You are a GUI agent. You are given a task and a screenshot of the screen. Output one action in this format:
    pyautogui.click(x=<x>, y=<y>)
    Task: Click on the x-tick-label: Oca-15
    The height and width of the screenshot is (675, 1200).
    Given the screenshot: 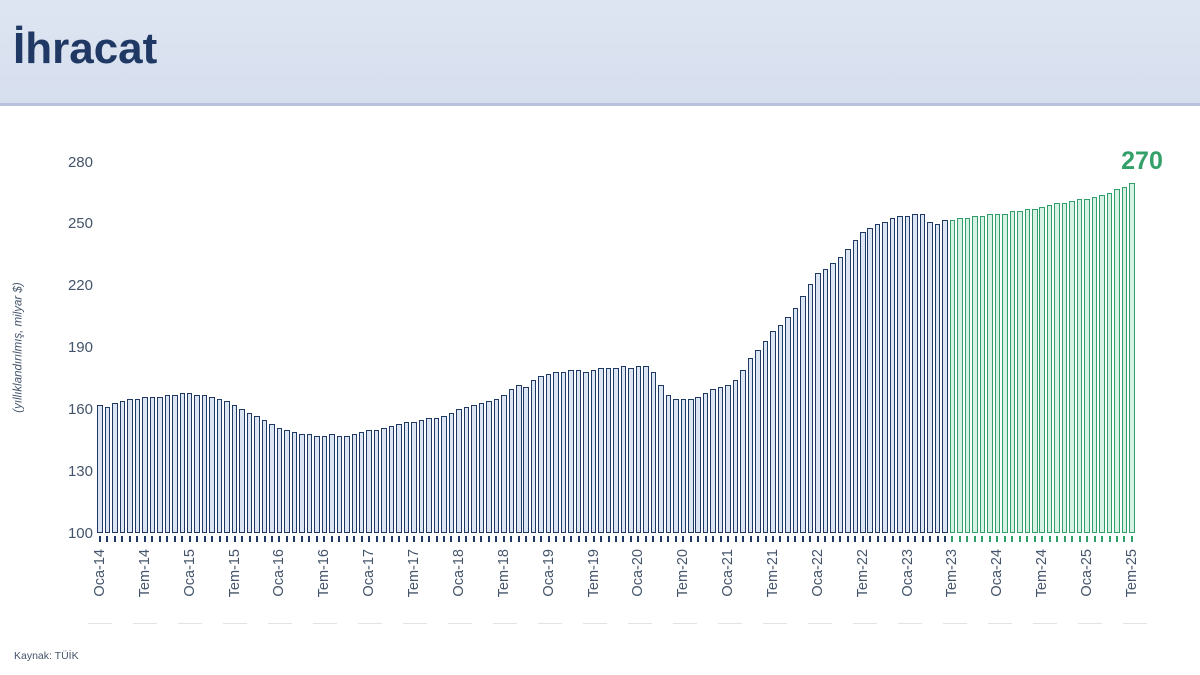 What is the action you would take?
    pyautogui.click(x=189, y=573)
    